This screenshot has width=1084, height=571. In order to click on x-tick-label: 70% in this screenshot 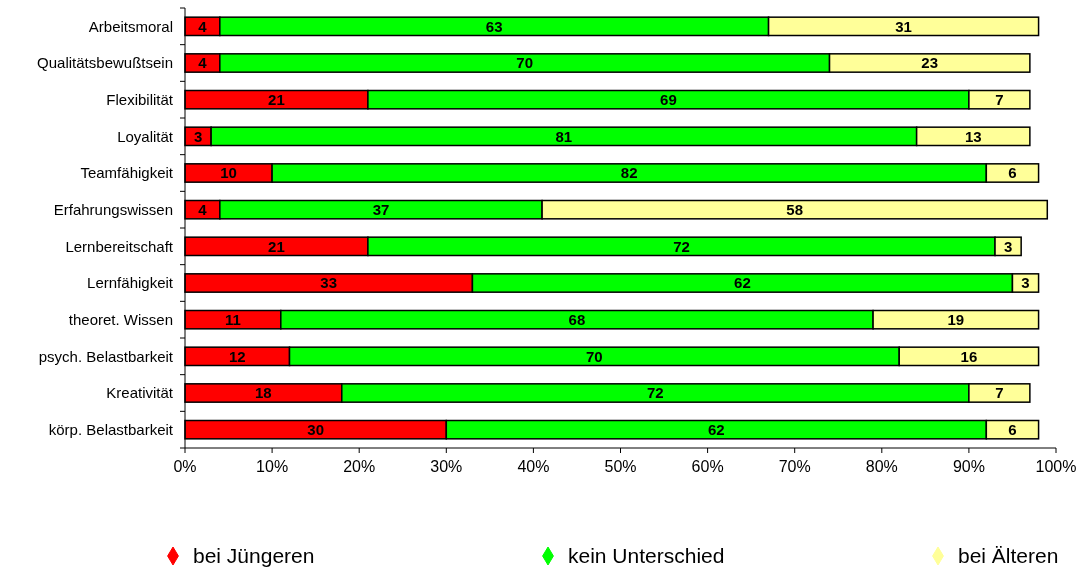, I will do `click(794, 466)`.